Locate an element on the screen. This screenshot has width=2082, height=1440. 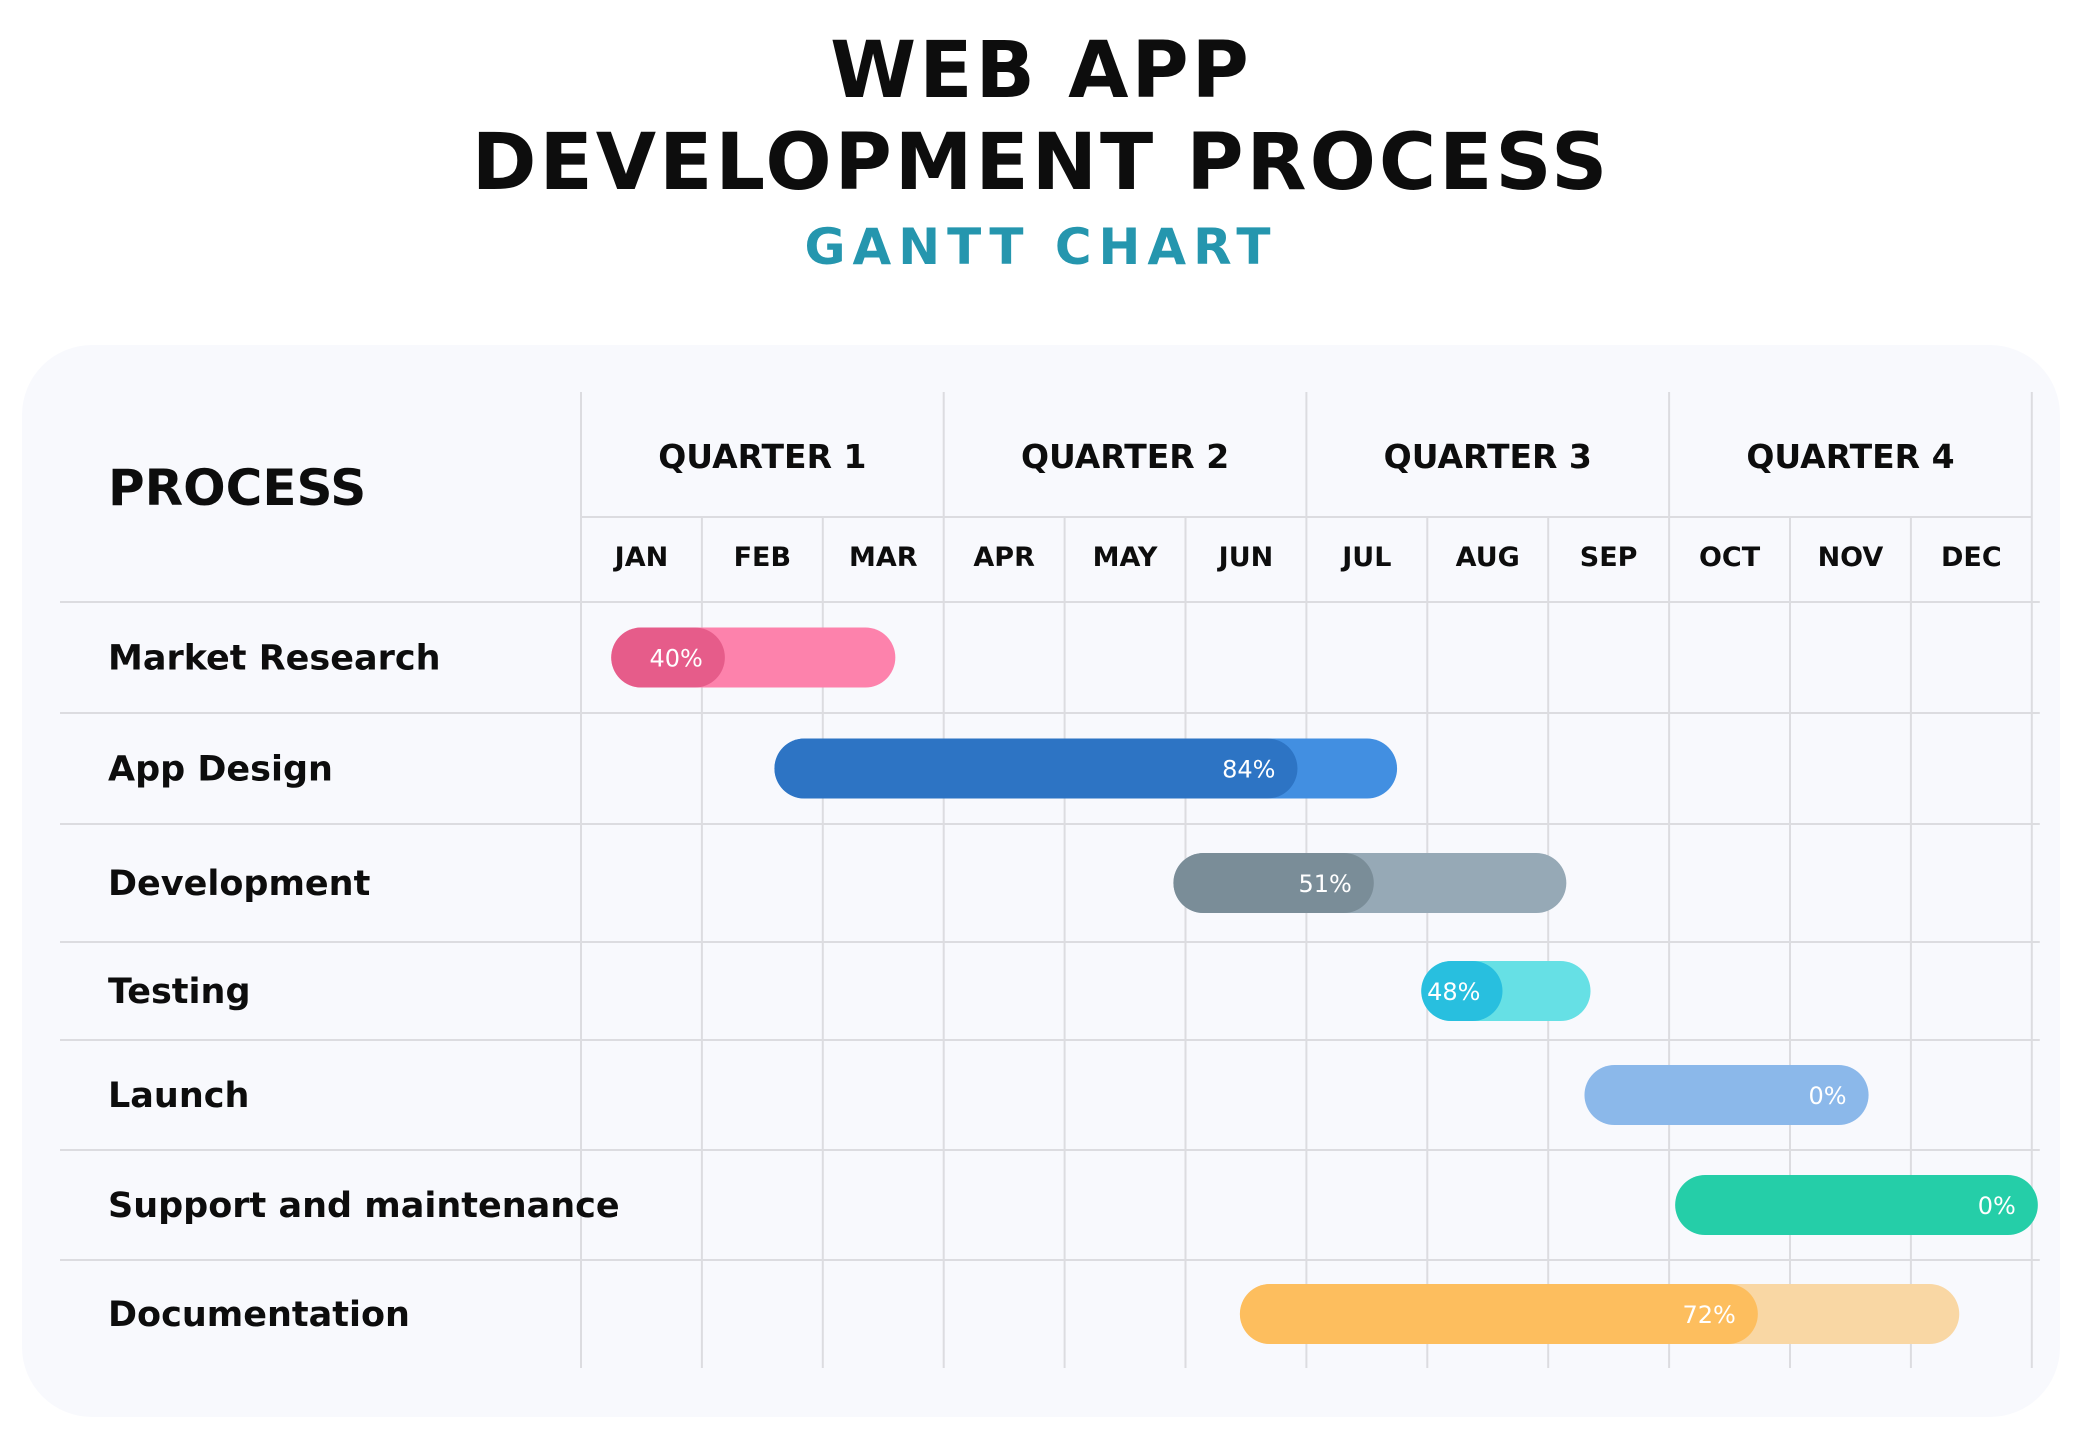
month-header: APR is located at coordinates (1004, 557).